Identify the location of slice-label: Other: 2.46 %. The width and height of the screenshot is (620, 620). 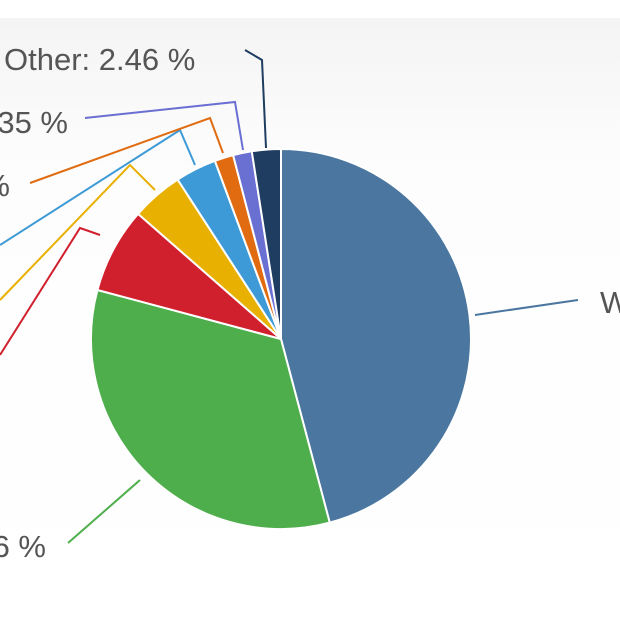
(99, 59).